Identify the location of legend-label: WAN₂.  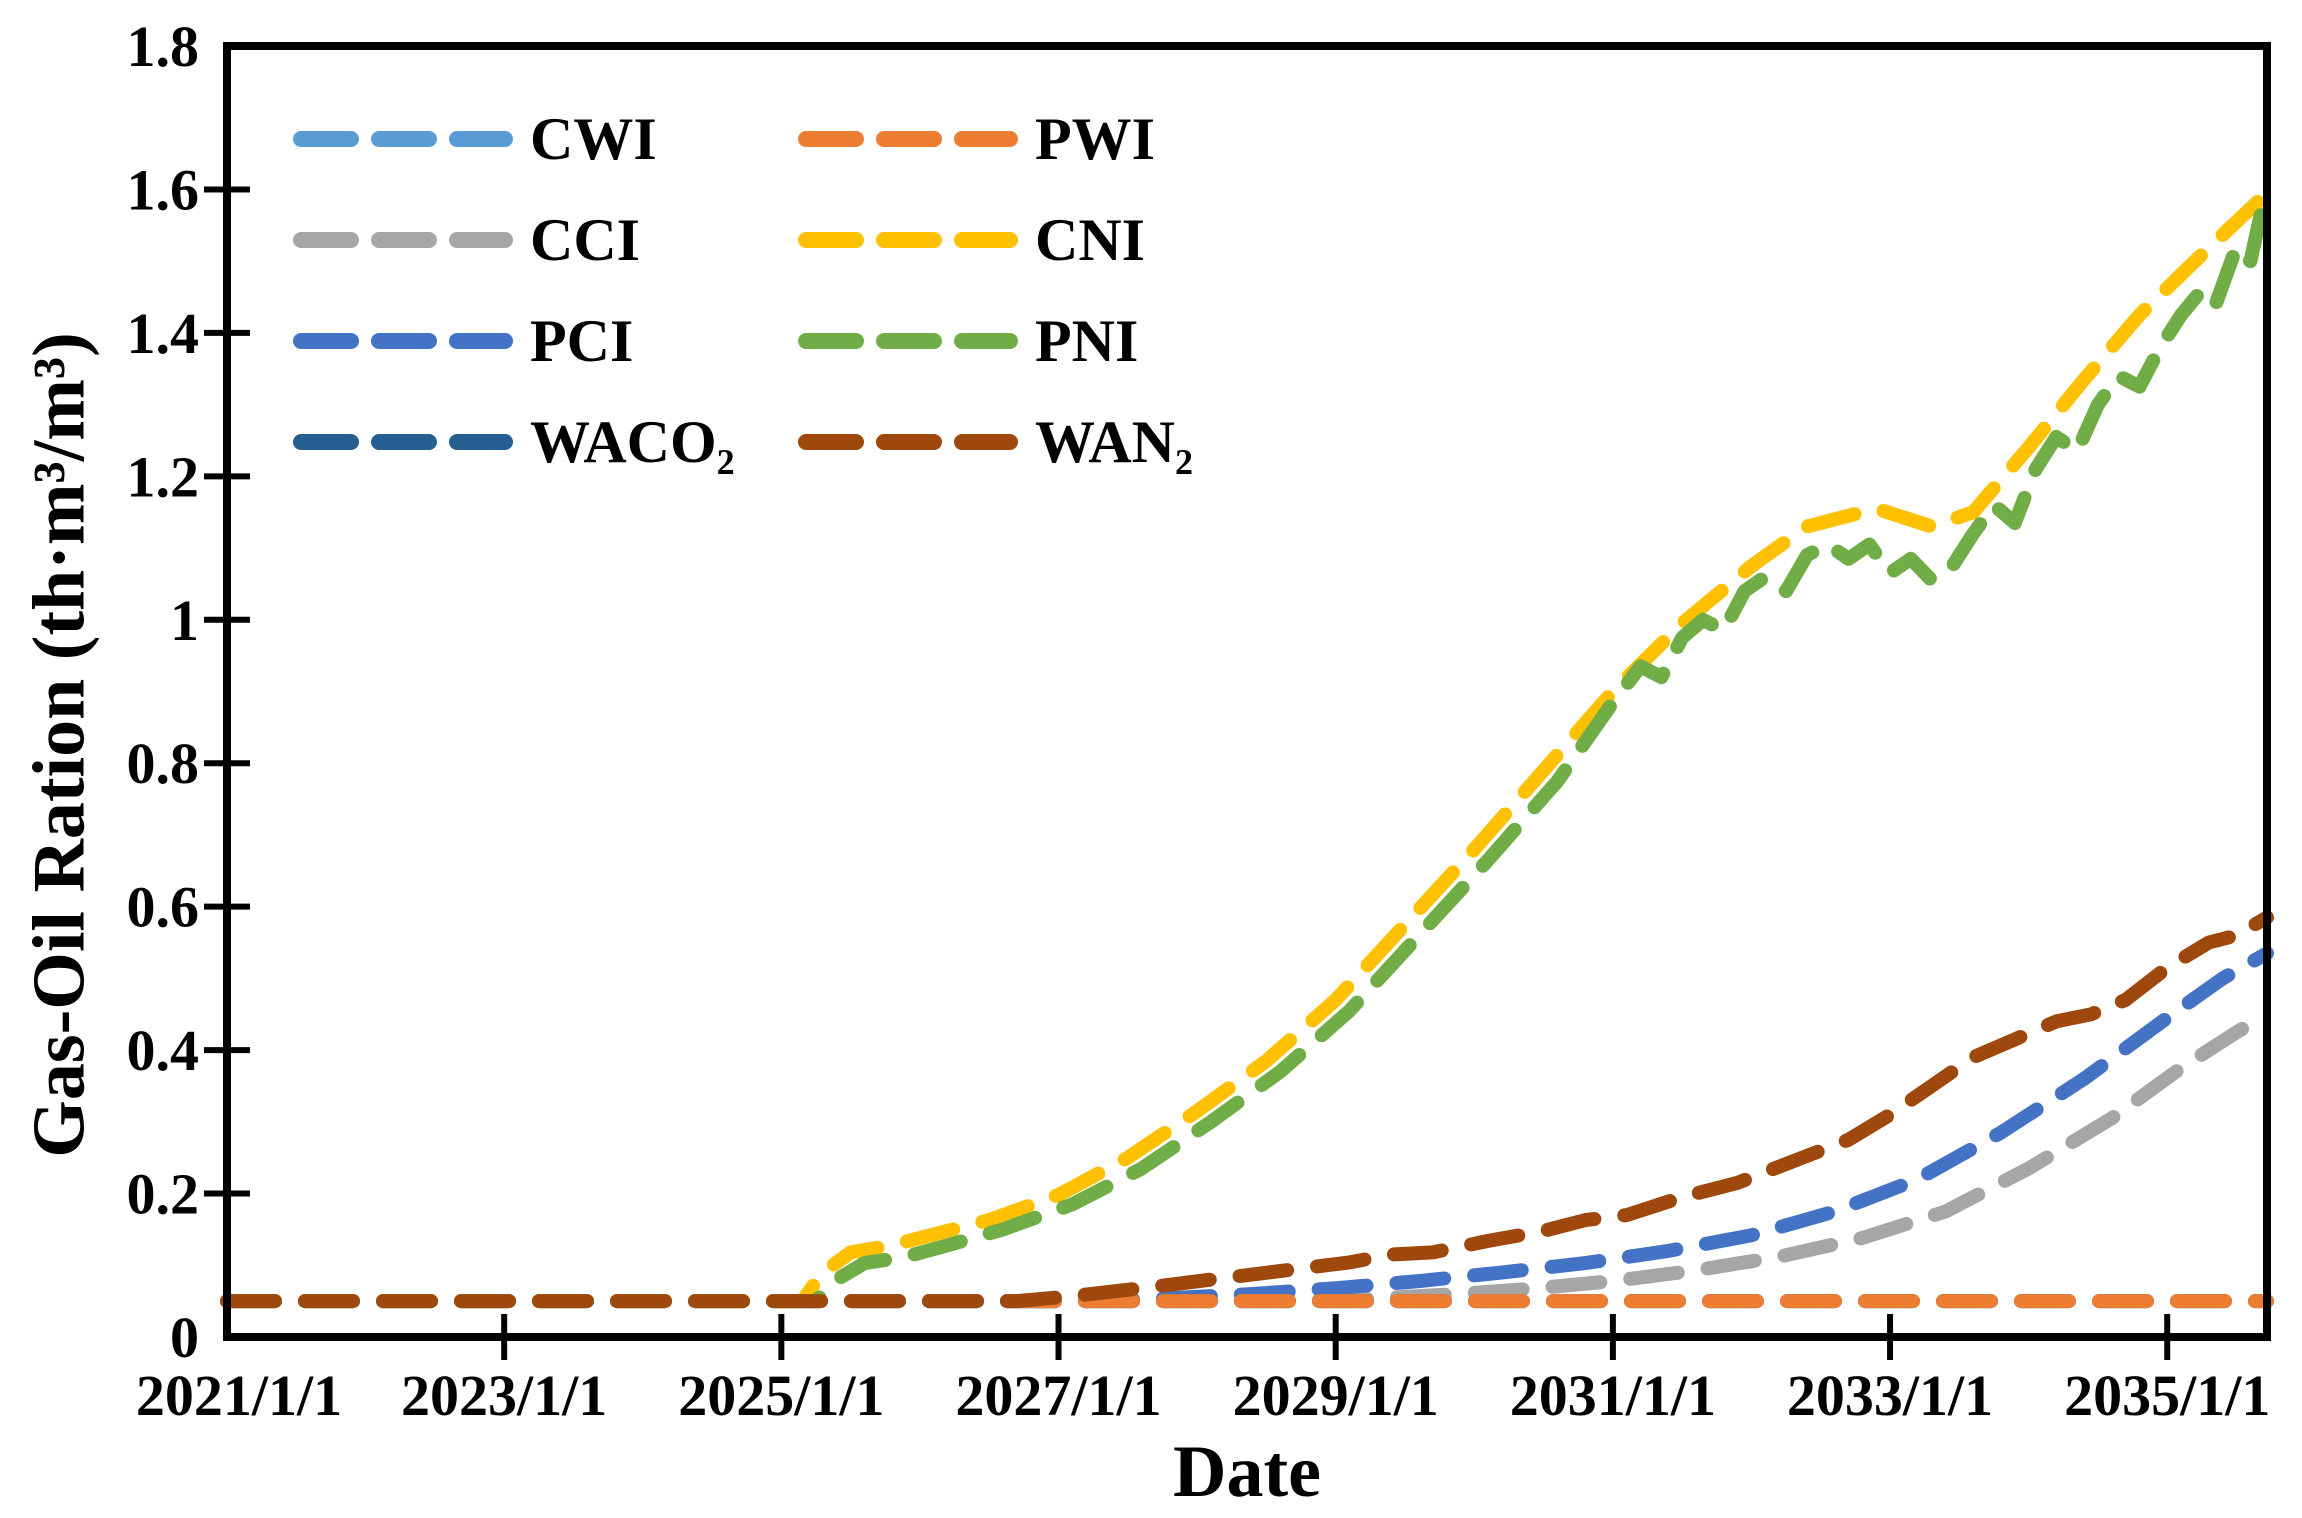
(1114, 441).